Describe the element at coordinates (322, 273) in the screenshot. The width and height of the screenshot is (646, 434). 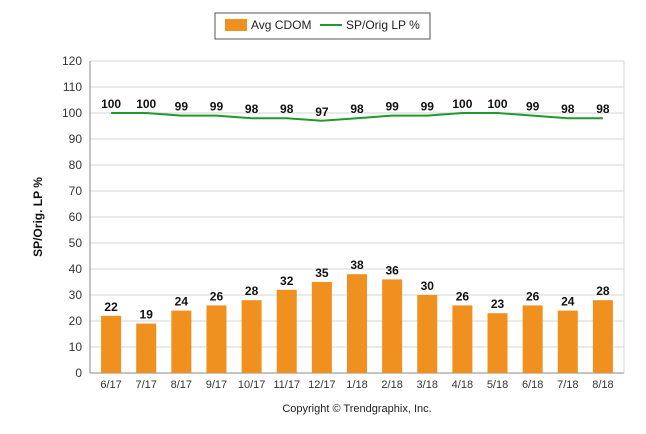
I see `bar-data-label: 35` at that location.